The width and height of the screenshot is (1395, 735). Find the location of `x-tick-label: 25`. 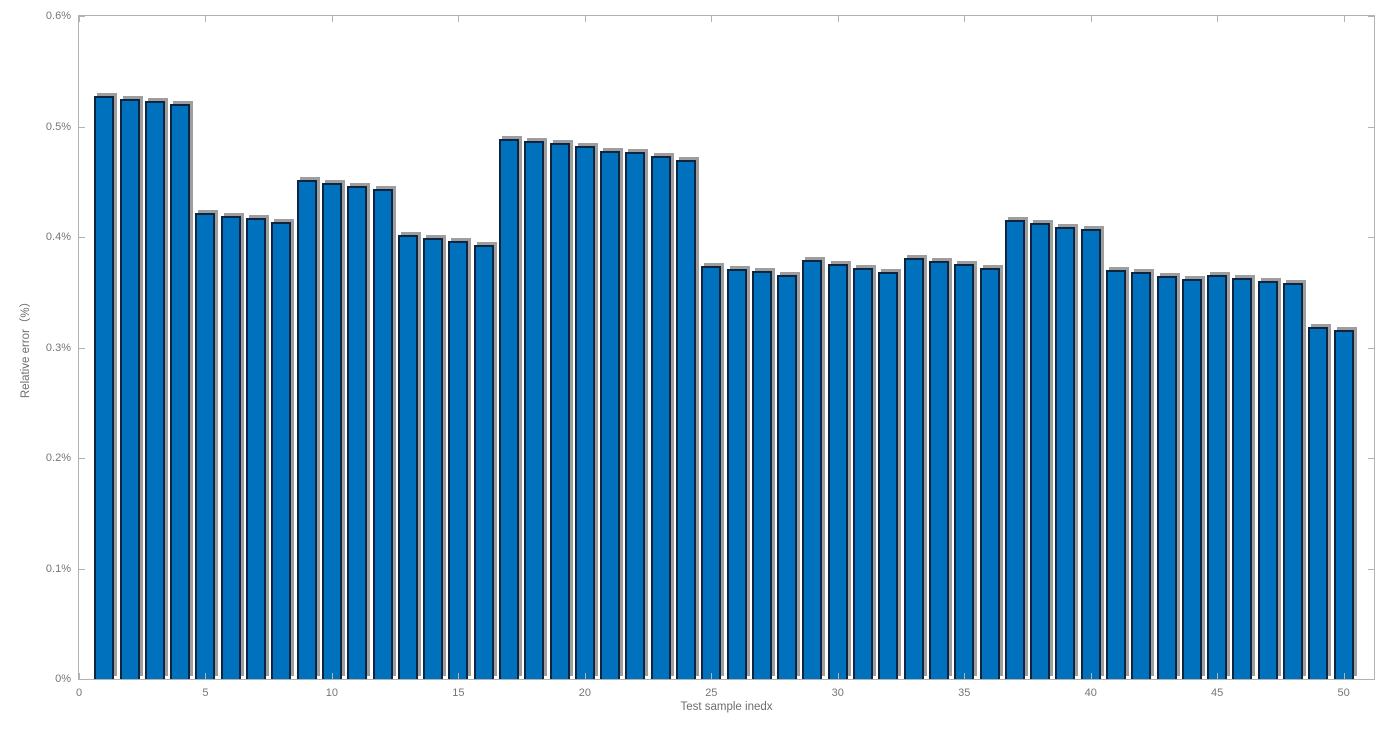

x-tick-label: 25 is located at coordinates (711, 693).